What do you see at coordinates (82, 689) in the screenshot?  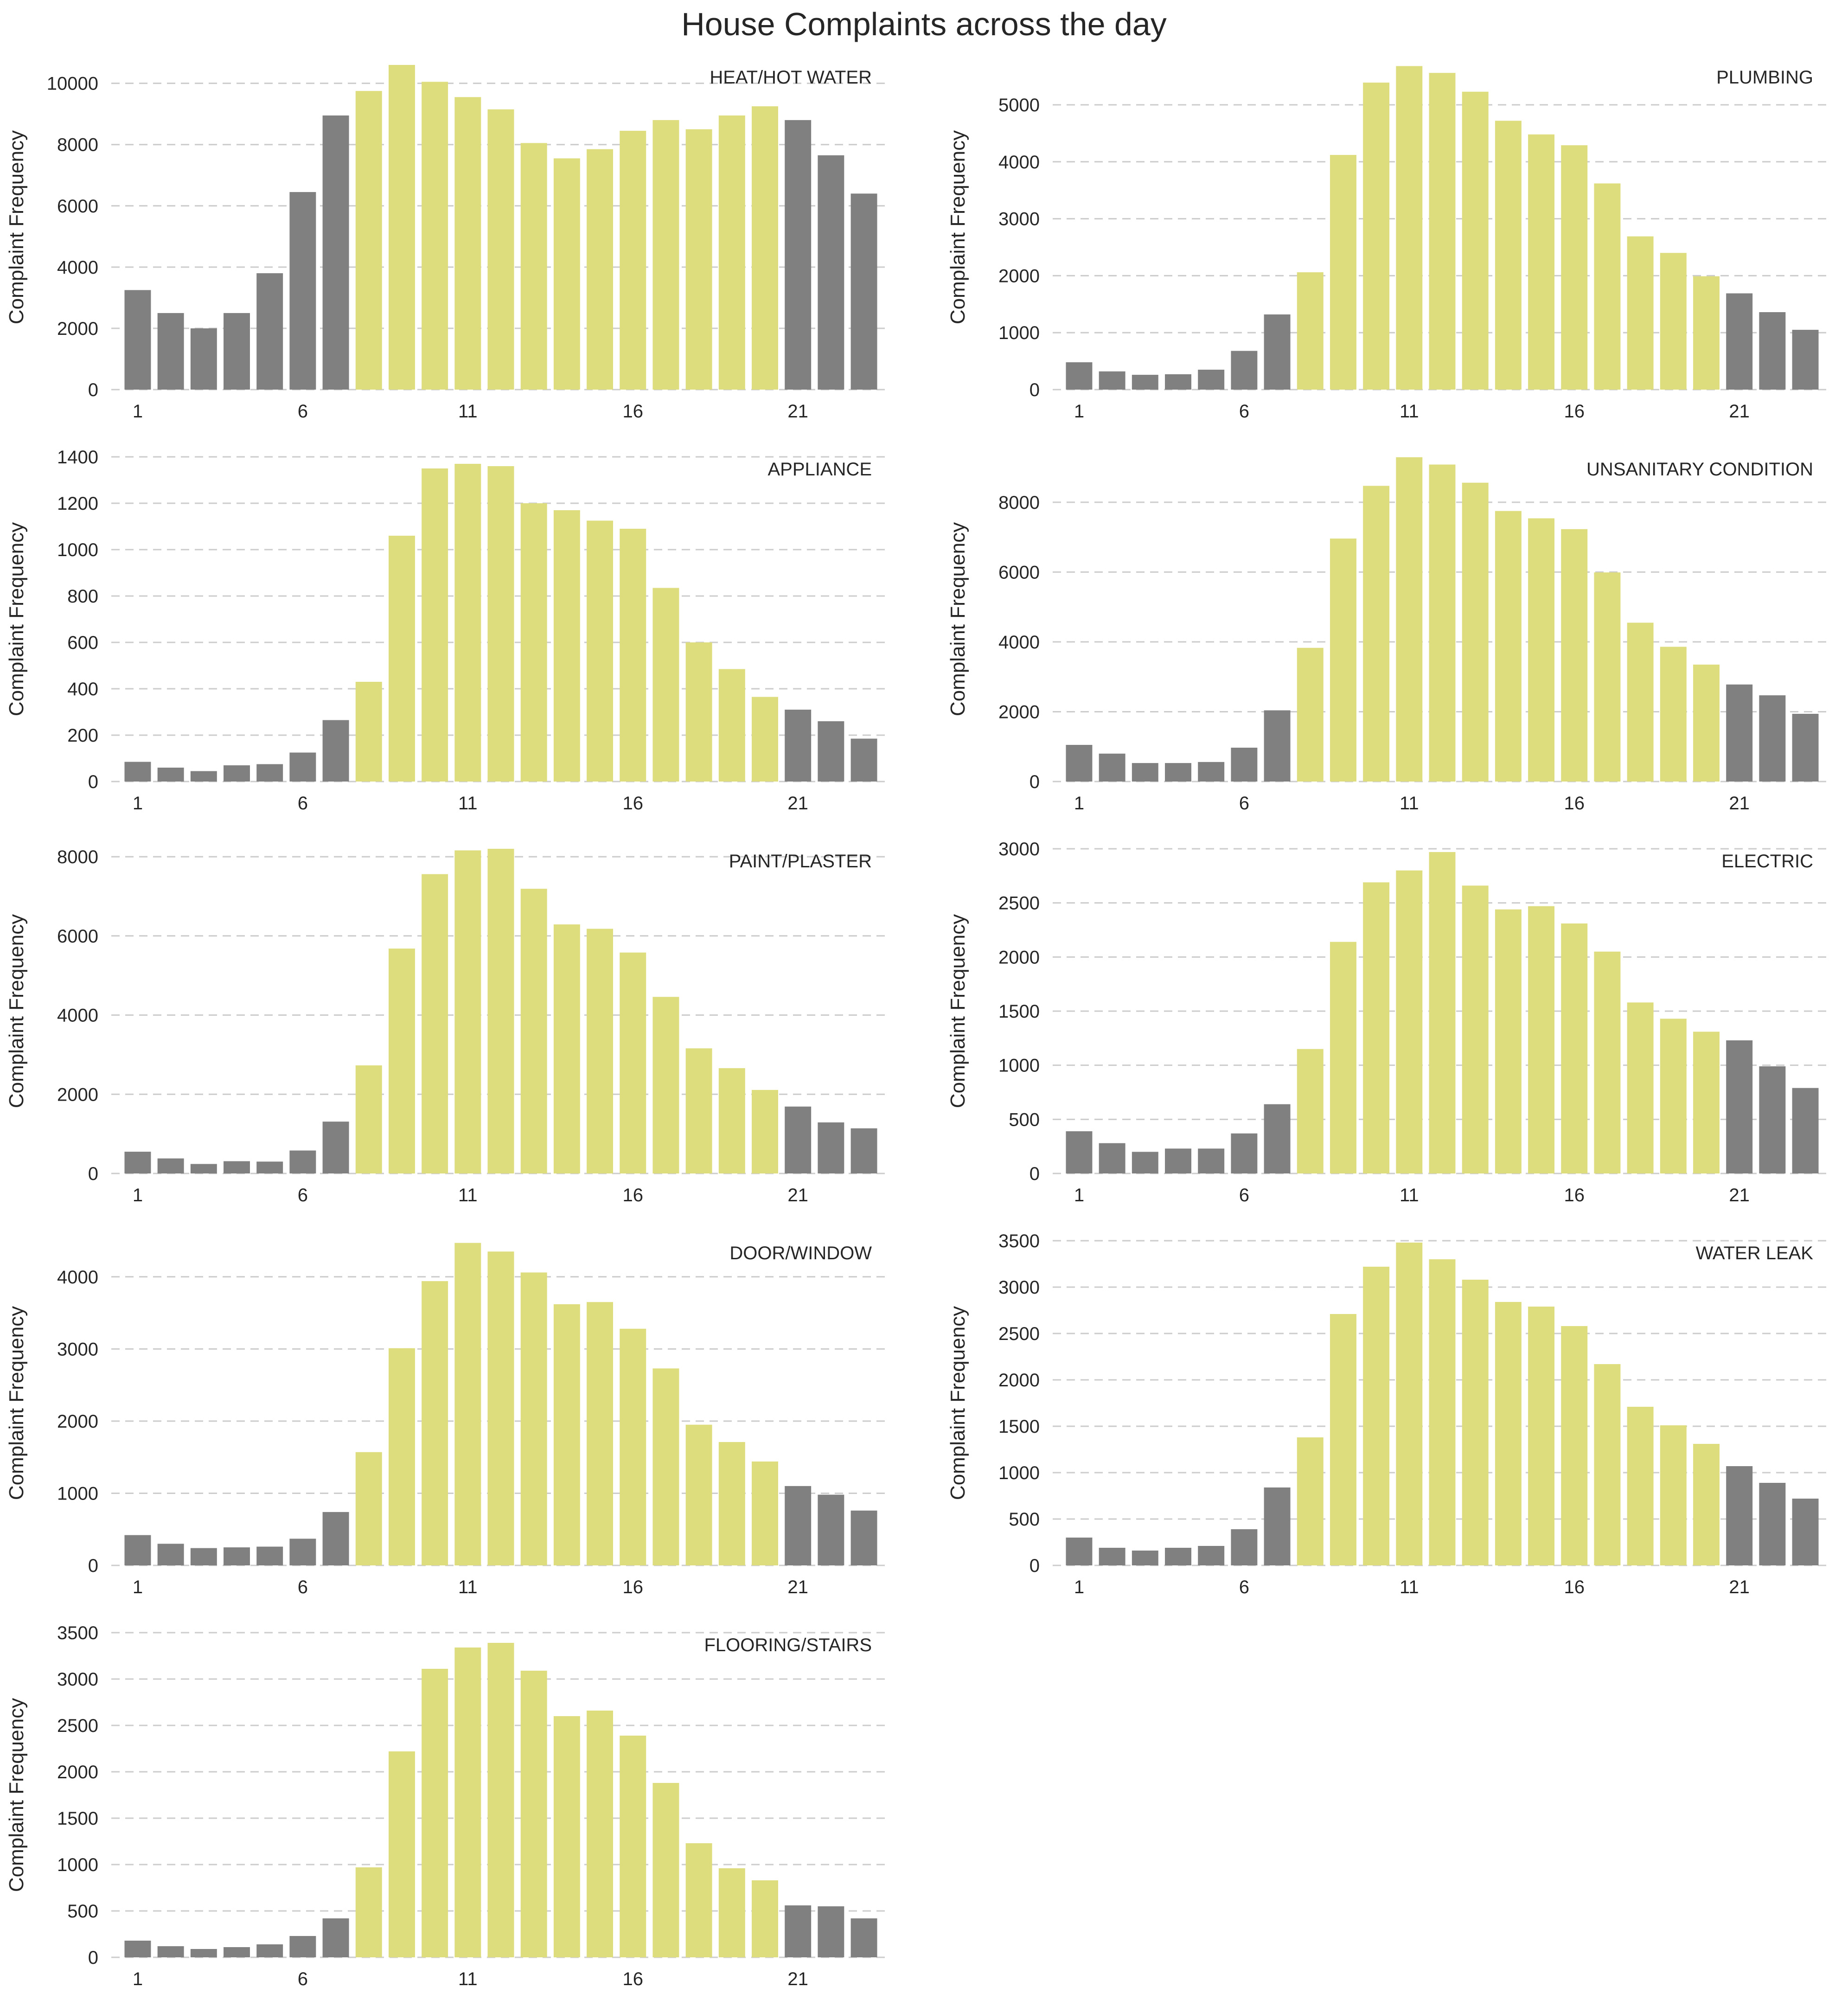 I see `y-tick-label: 400` at bounding box center [82, 689].